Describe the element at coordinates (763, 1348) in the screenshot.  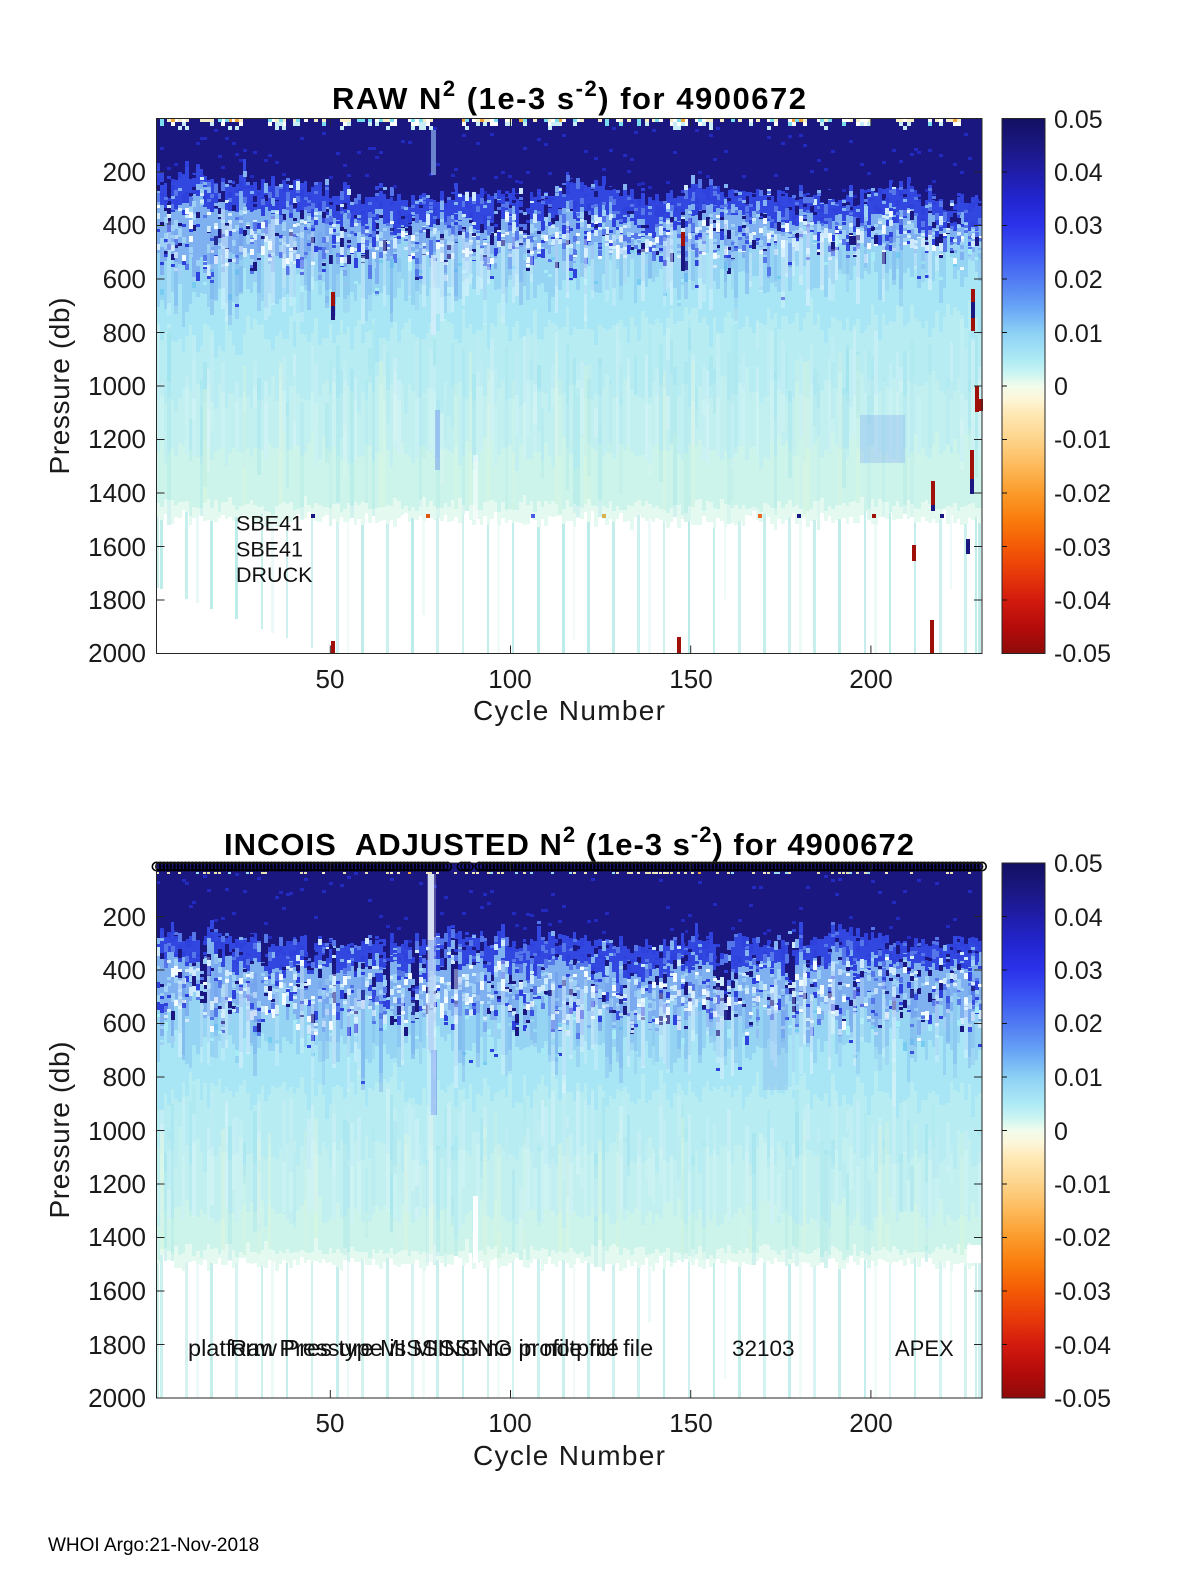
I see `svg-text: 32103` at that location.